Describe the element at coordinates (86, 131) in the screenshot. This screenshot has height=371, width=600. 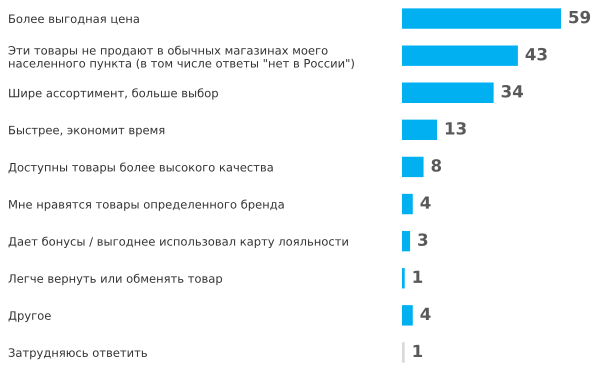
I see `y-tick-label: Быстрее, экономит время` at that location.